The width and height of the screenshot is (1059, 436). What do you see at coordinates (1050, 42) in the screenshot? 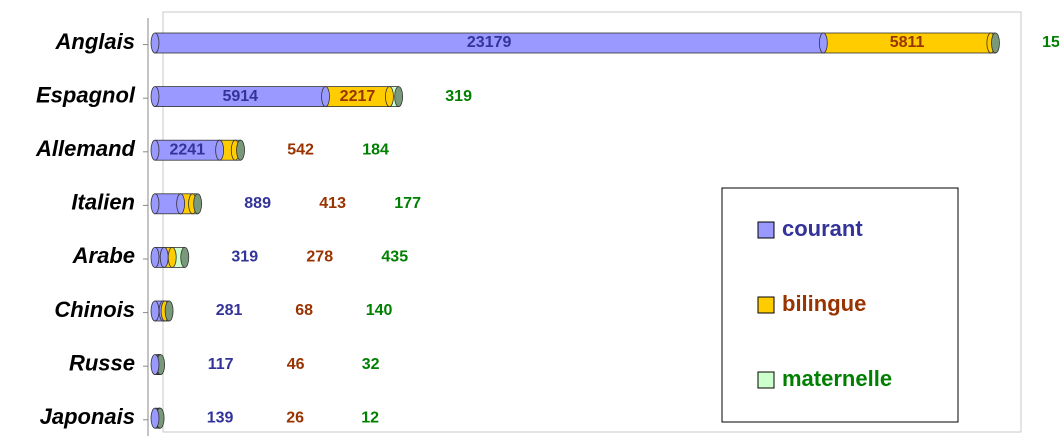
I see `value-label: 159` at bounding box center [1050, 42].